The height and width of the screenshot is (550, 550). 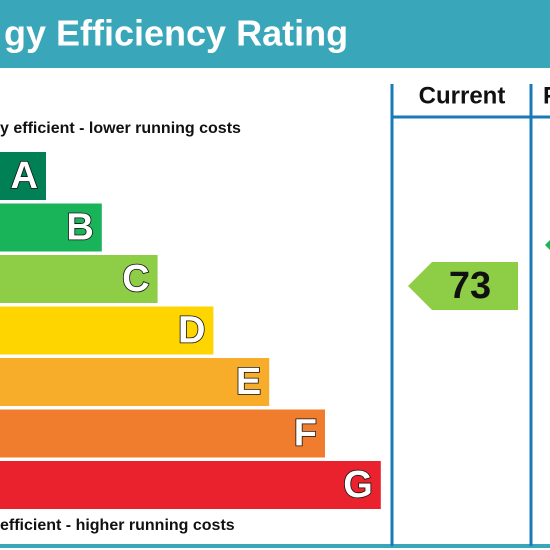 I want to click on top-note: y efficient - lower running costs, so click(x=120, y=128).